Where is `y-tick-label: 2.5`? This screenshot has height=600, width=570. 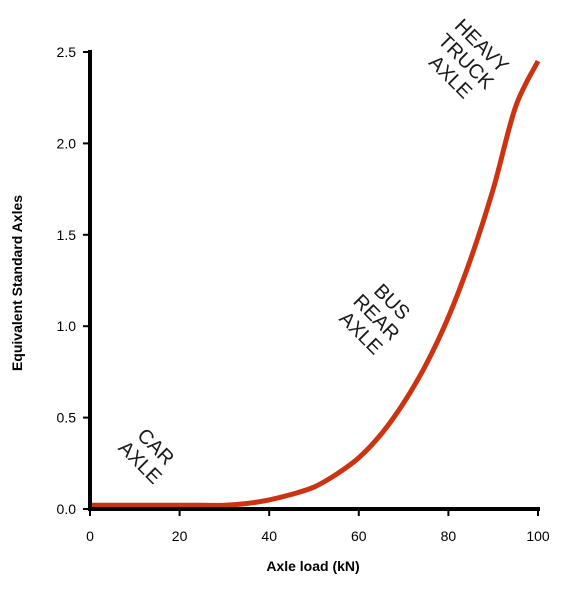
y-tick-label: 2.5 is located at coordinates (67, 52).